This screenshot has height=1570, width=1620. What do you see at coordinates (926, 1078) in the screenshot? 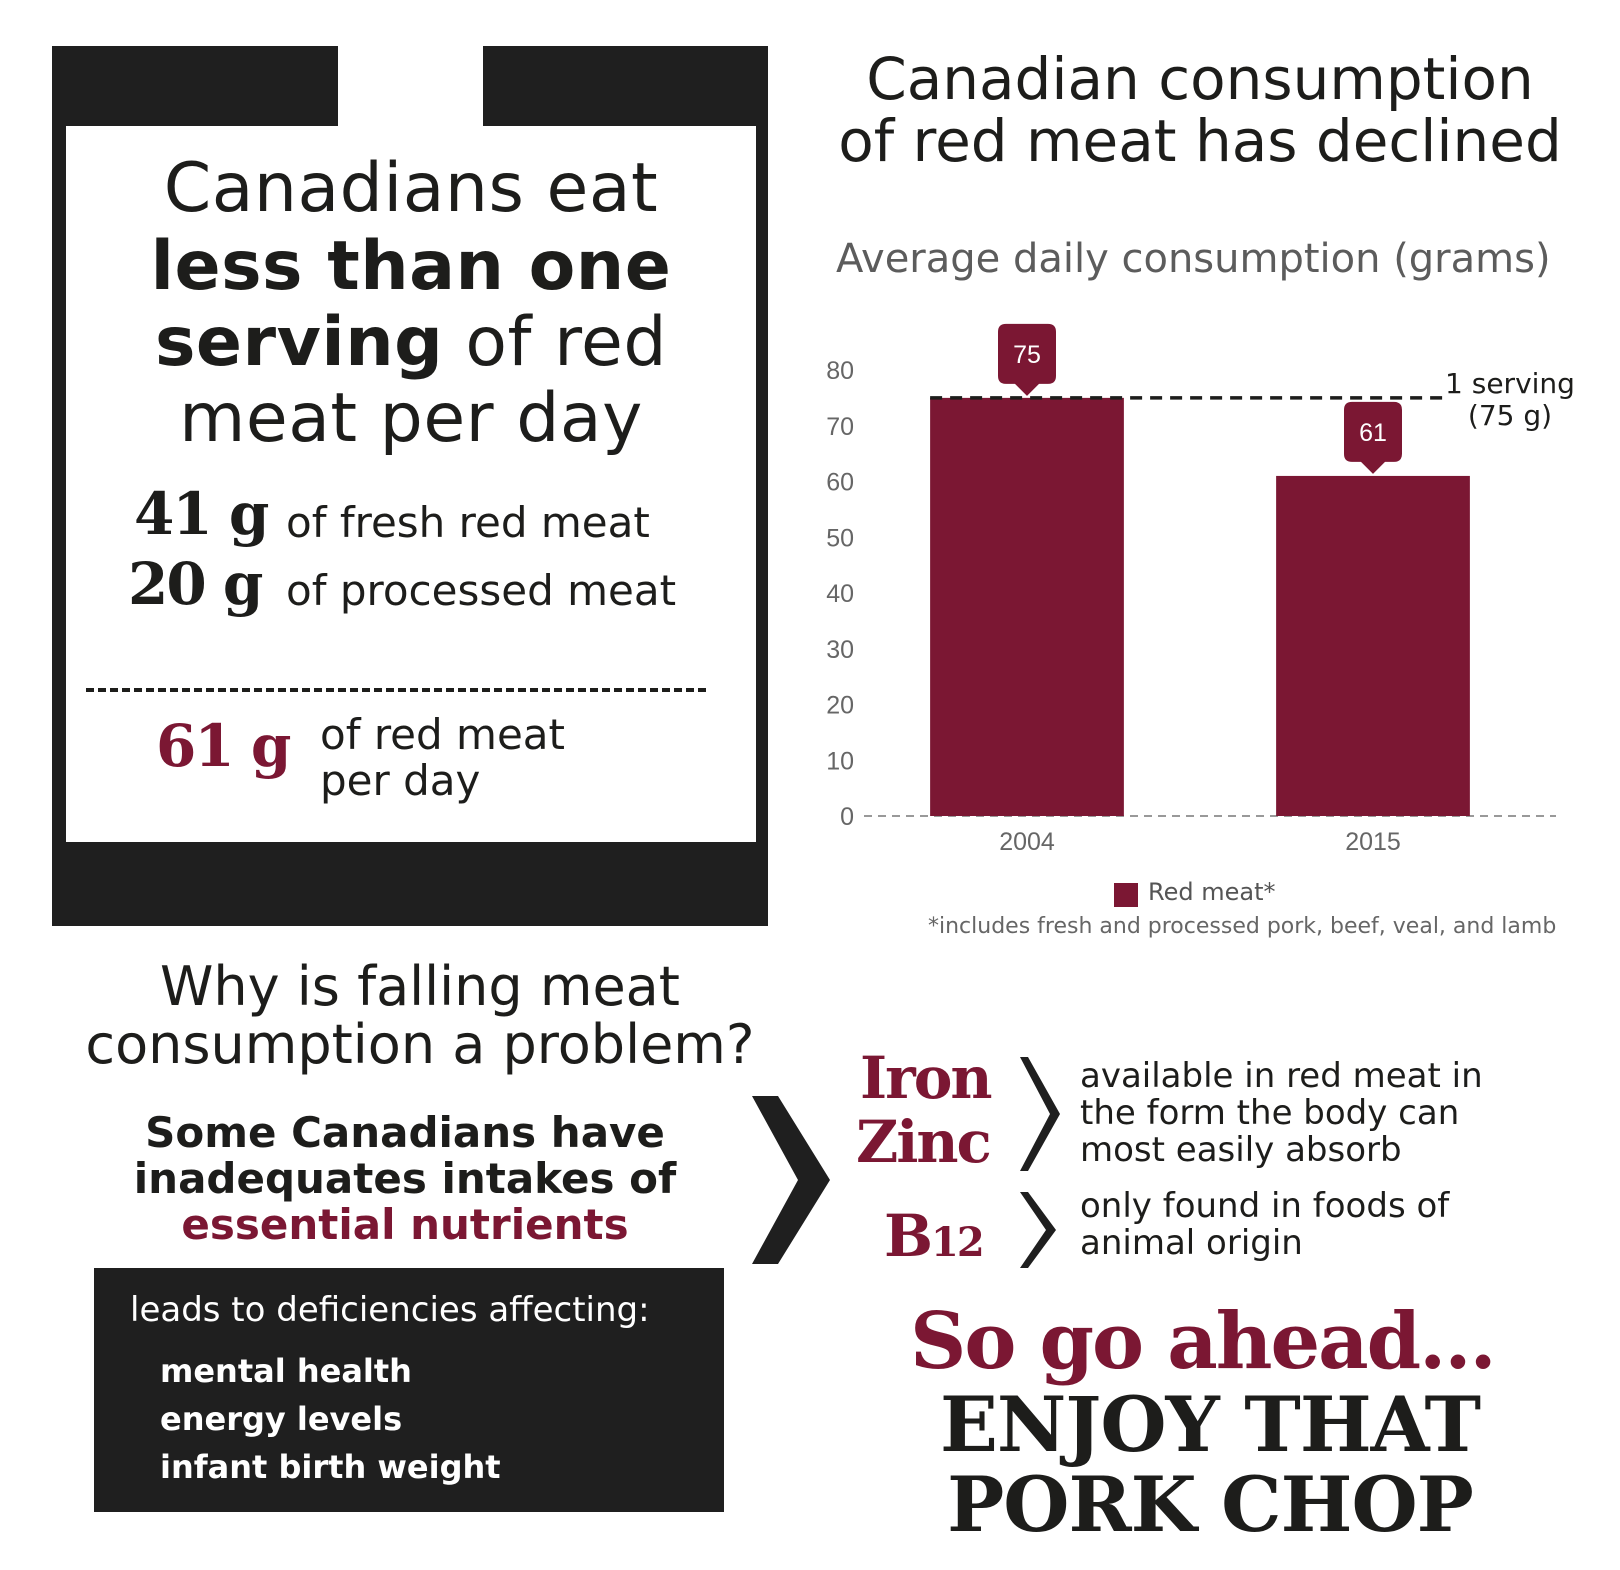
I see `nutrient-iron: Iron` at bounding box center [926, 1078].